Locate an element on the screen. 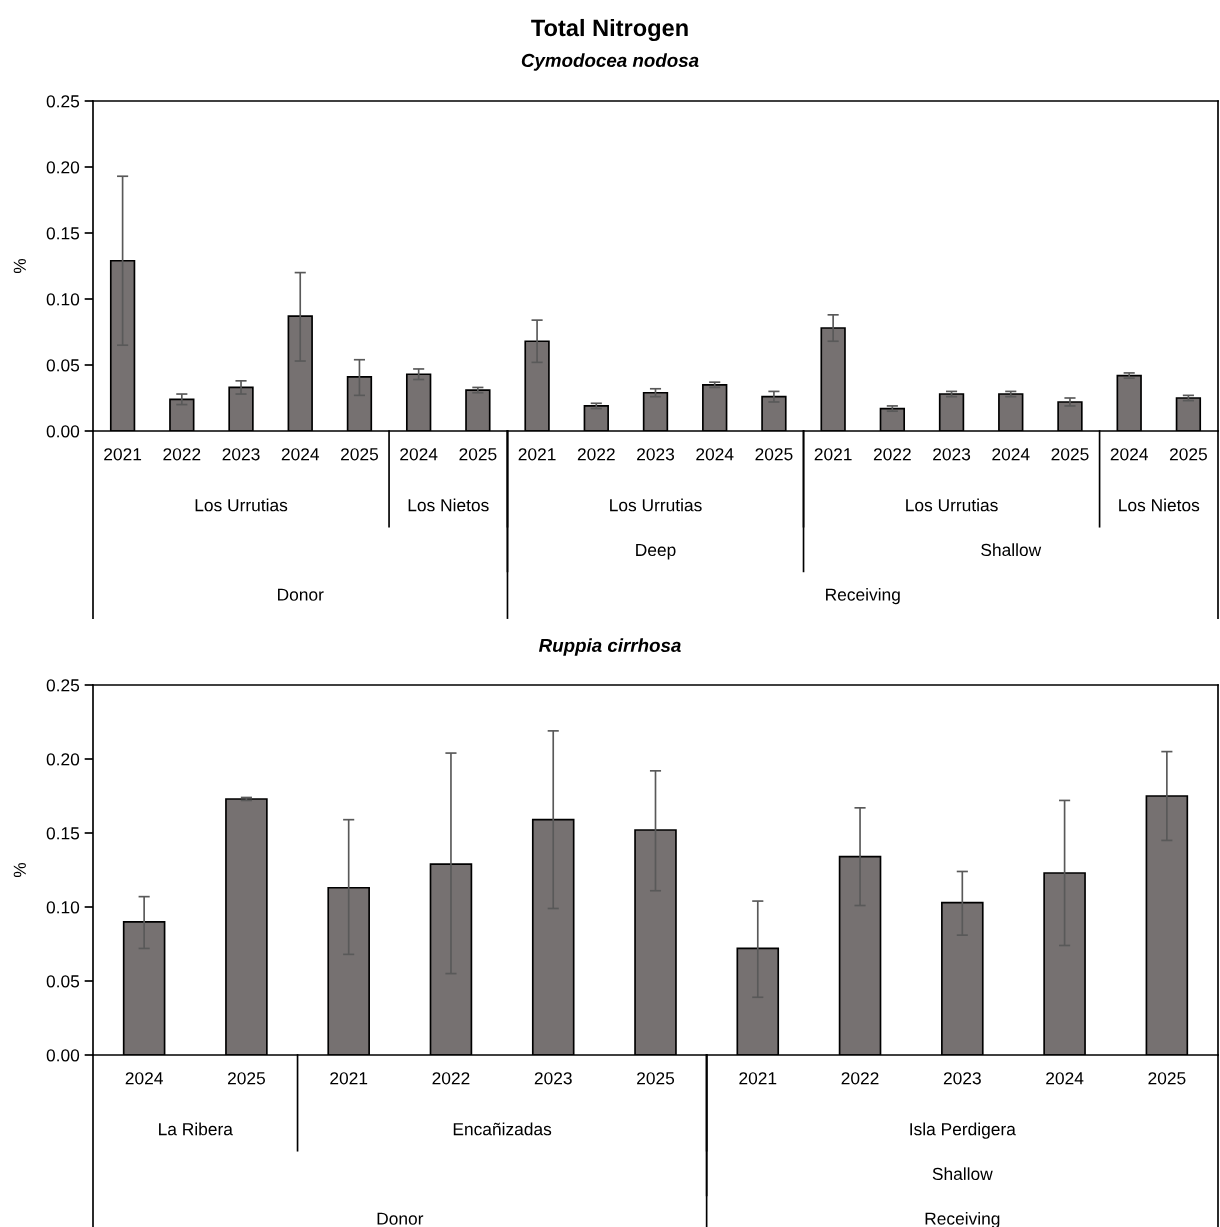  text: Isla Perdigera is located at coordinates (963, 1130).